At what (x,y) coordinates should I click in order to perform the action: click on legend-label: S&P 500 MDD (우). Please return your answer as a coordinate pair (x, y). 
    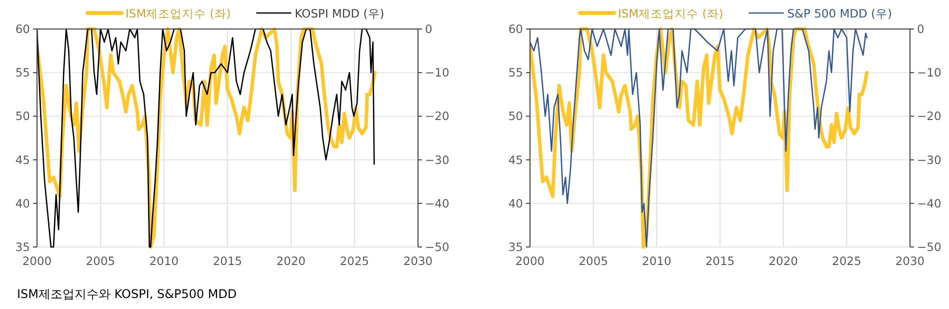
    Looking at the image, I should click on (839, 13).